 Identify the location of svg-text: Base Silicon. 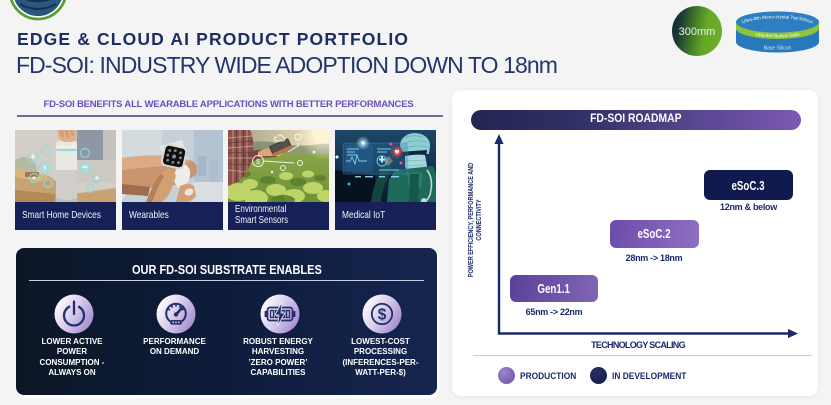
(778, 49).